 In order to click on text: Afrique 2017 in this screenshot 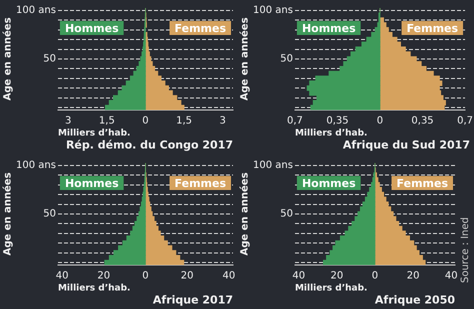, I will do `click(192, 299)`.